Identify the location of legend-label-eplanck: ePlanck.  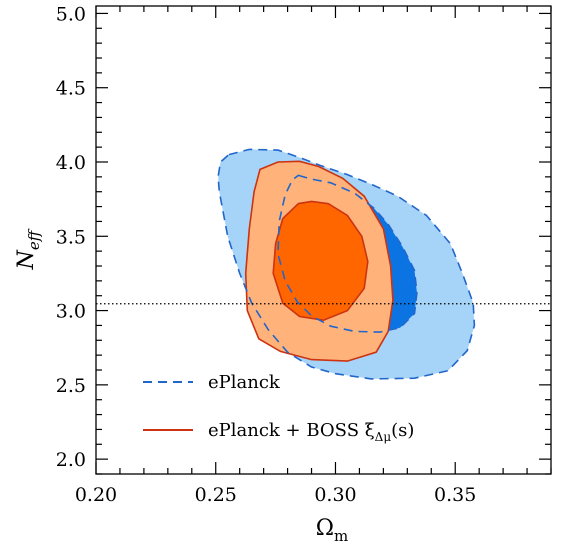
(244, 382).